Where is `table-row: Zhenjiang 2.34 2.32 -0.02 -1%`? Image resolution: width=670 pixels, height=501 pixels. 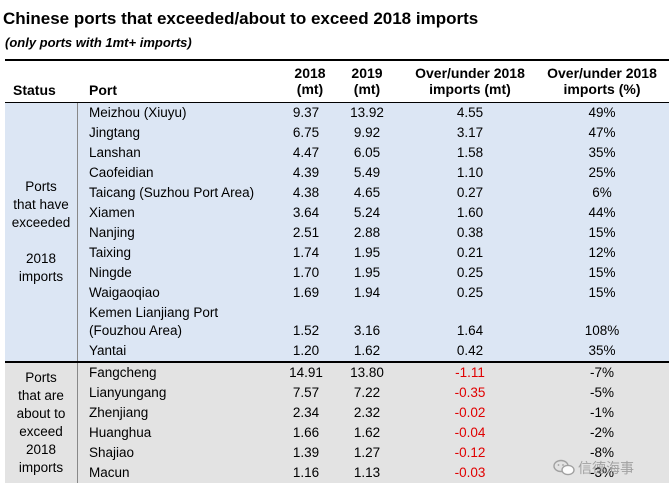 table-row: Zhenjiang 2.34 2.32 -0.02 -1% is located at coordinates (337, 413).